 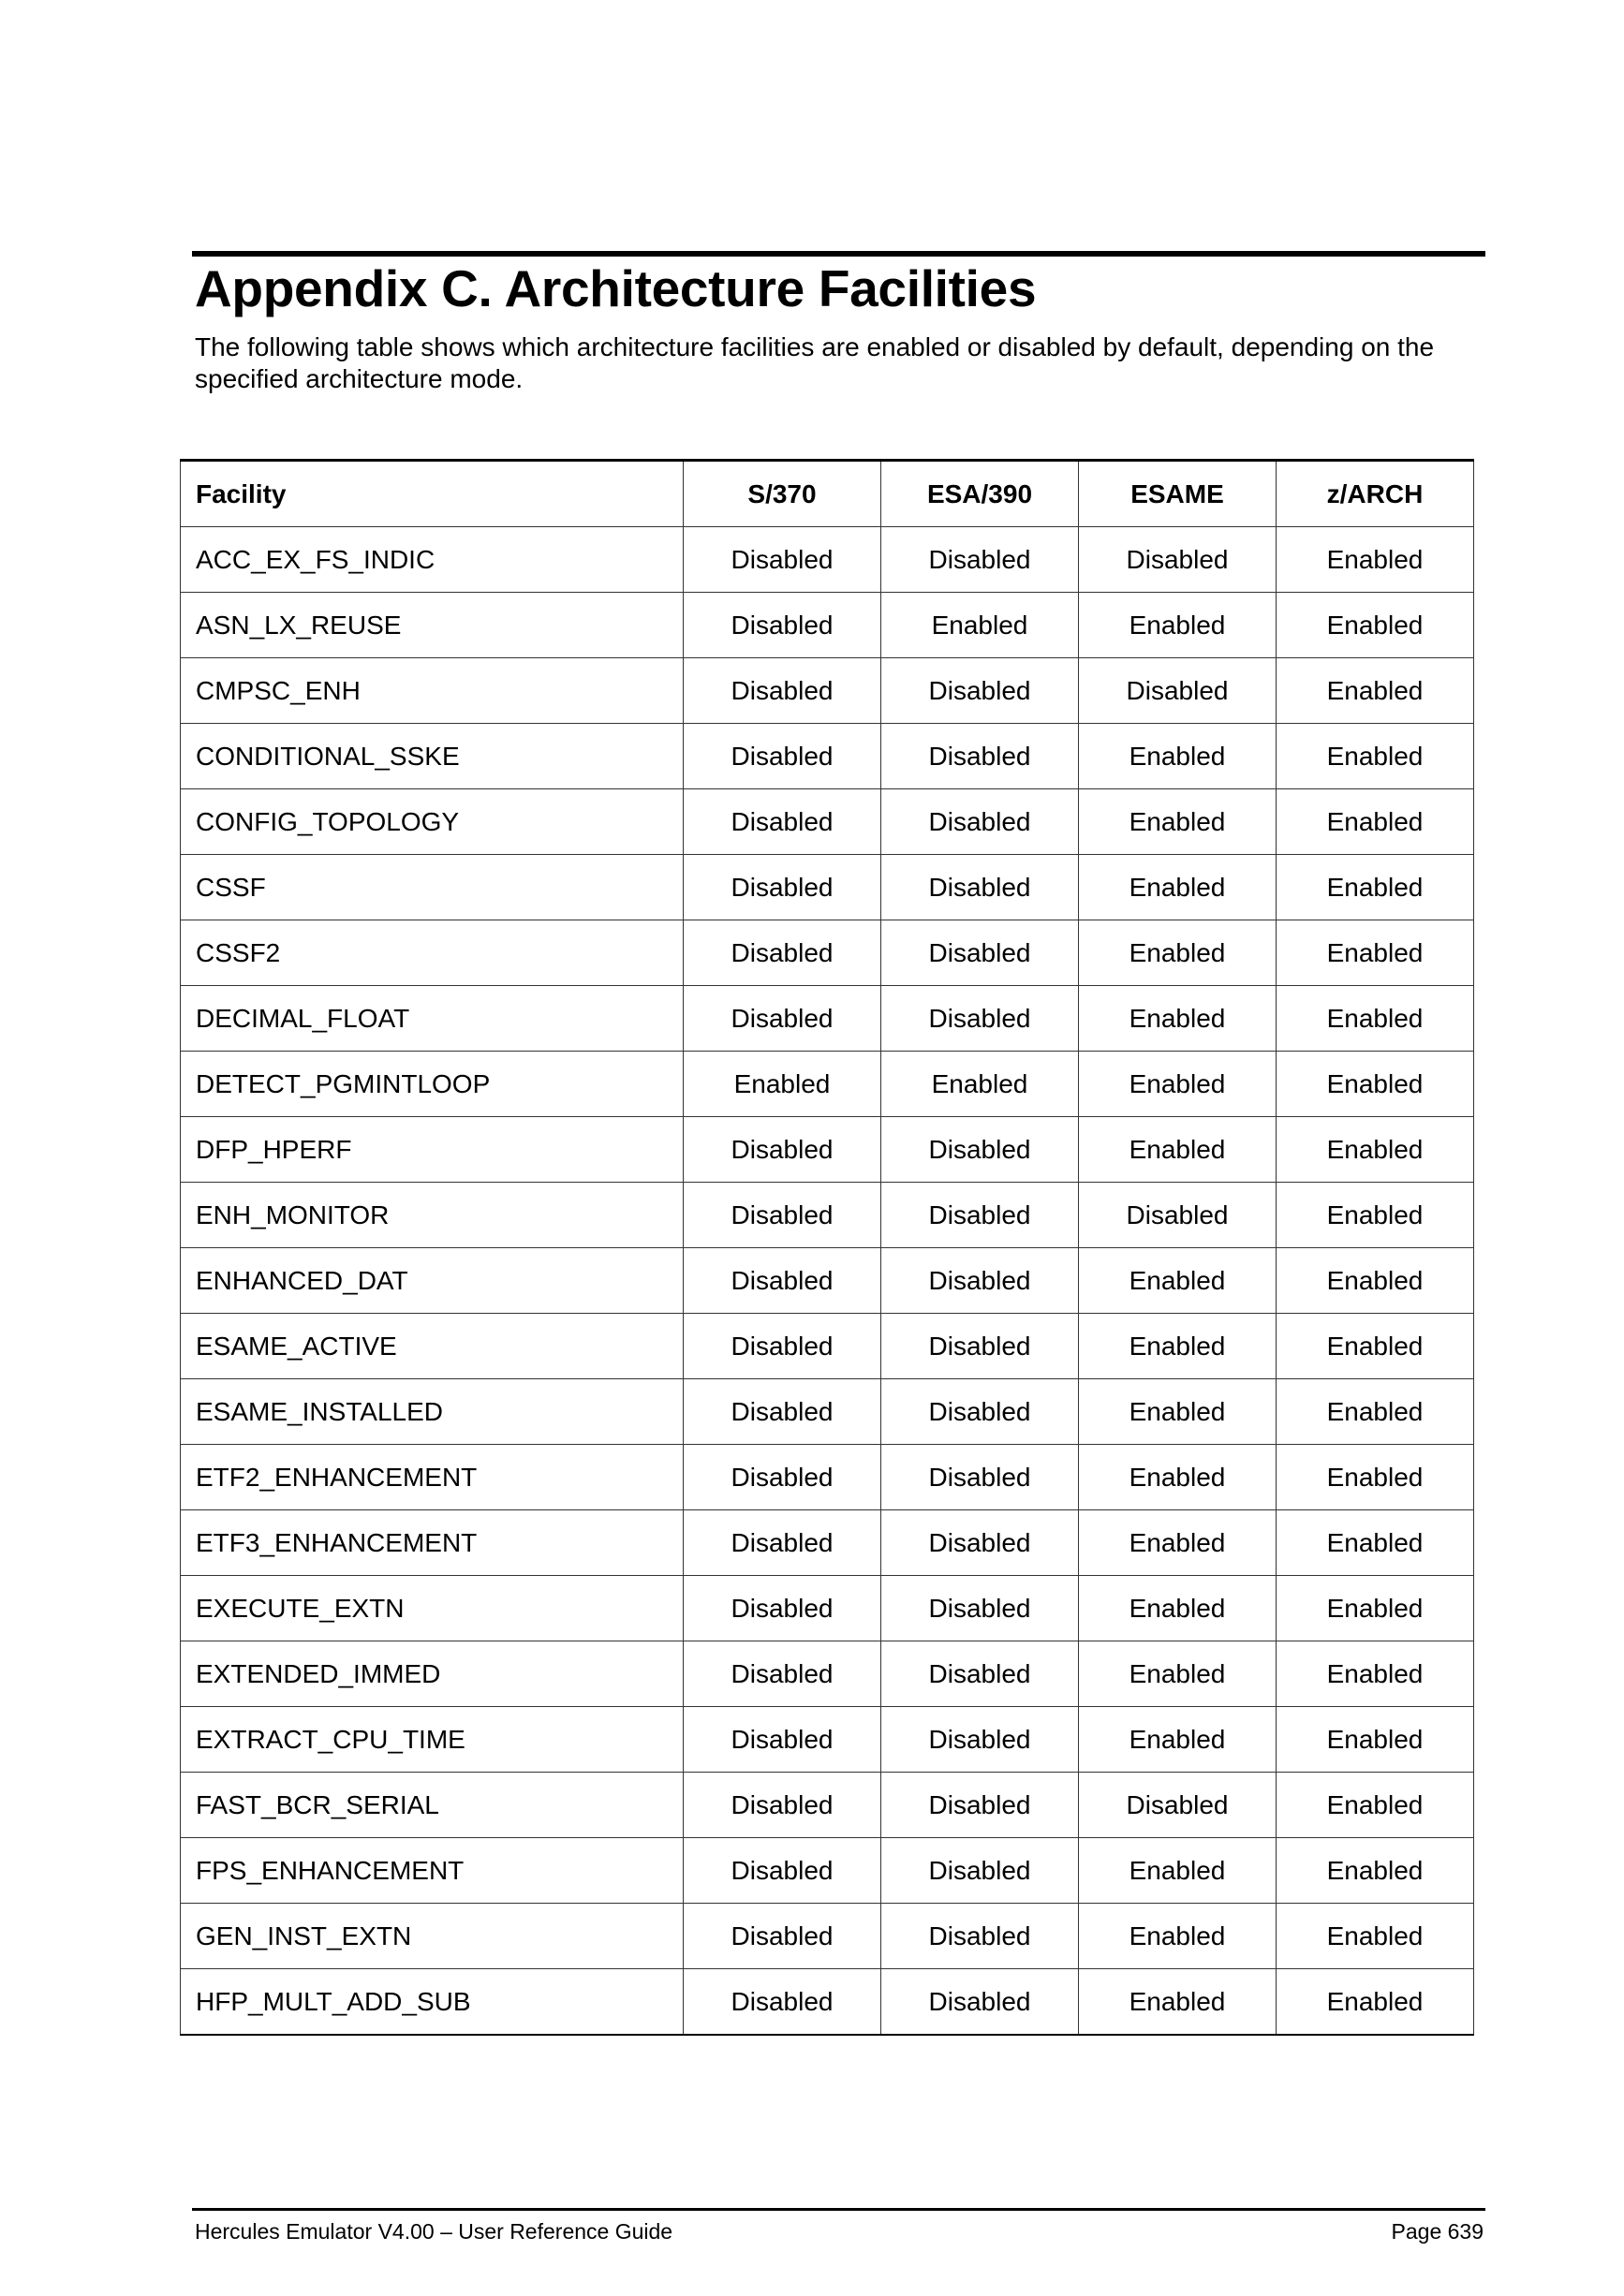 I want to click on table-row: DFP_HPERF Disabled Disabled Enabled Enabled, so click(x=827, y=1149).